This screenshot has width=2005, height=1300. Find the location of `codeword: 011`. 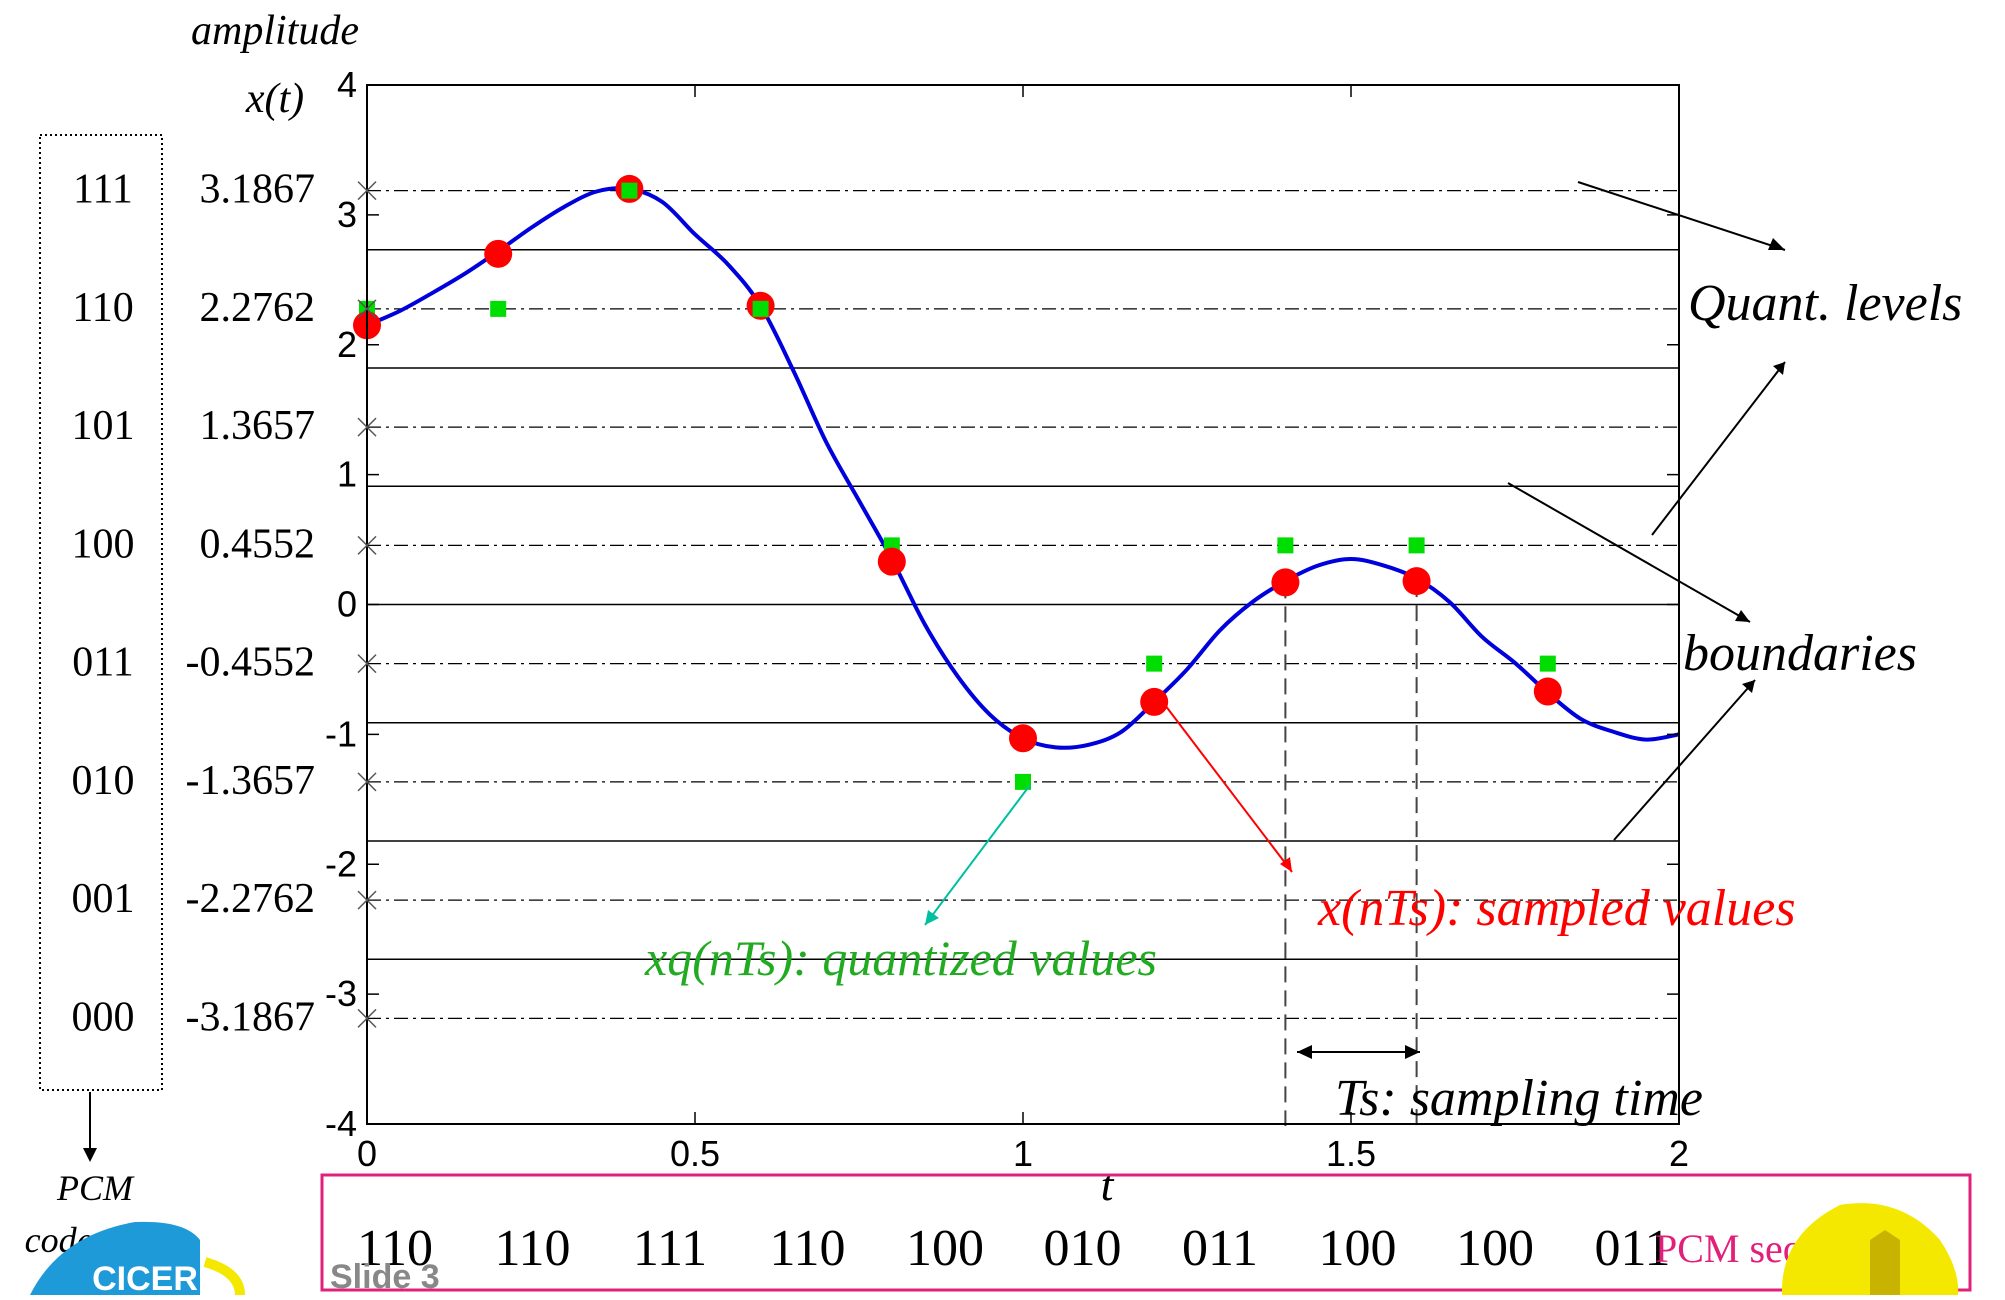

codeword: 011 is located at coordinates (102, 663).